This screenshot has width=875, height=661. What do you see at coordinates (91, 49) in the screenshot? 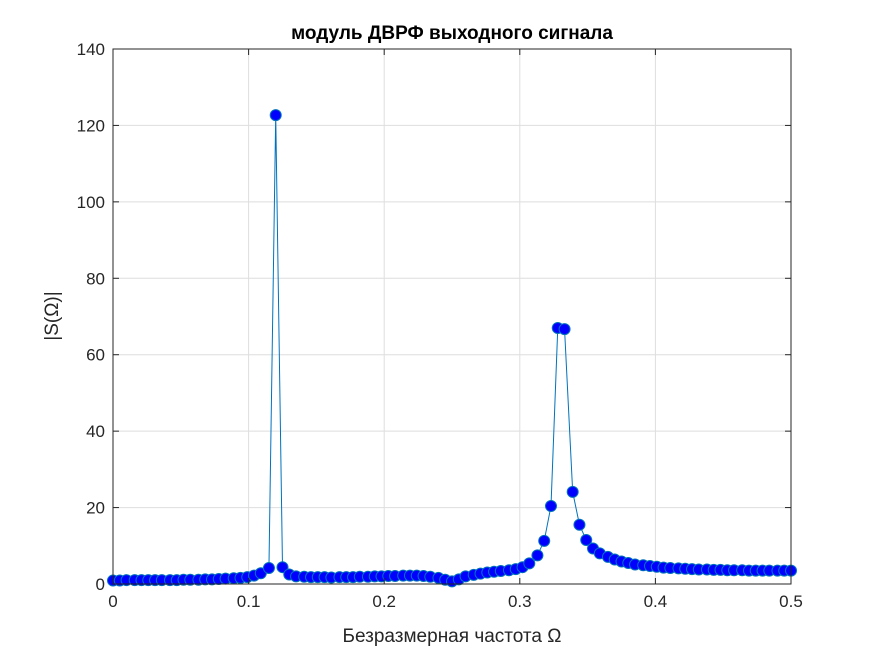
I see `y-tick-label: 140` at bounding box center [91, 49].